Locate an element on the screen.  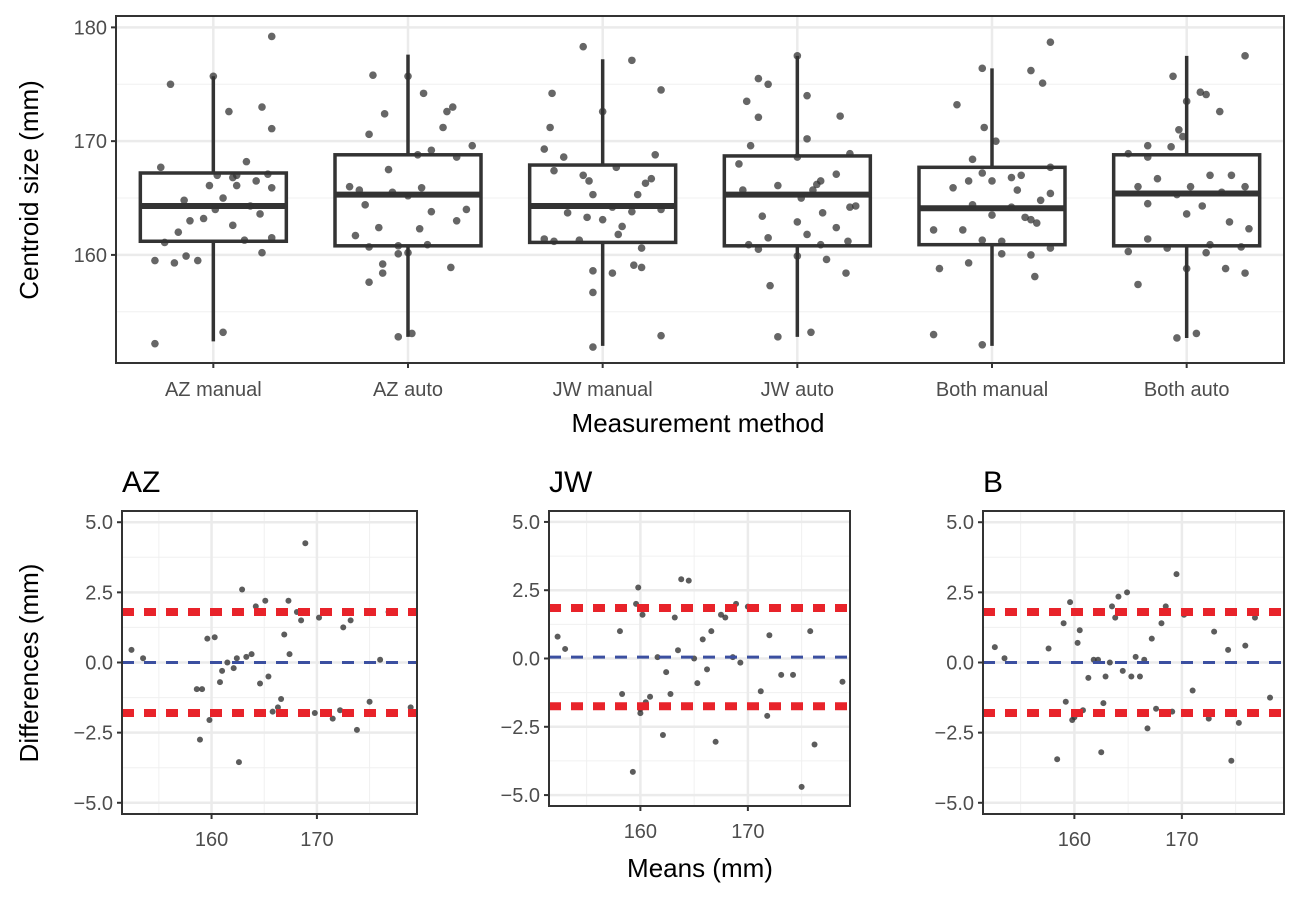
panel-jw-y-tick-label: 2.5 is located at coordinates (526, 591).